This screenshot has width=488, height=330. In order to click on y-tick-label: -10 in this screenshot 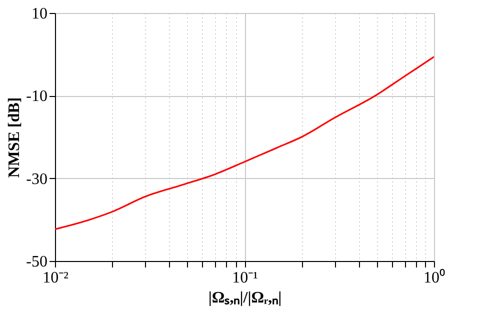, I will do `click(37, 97)`.